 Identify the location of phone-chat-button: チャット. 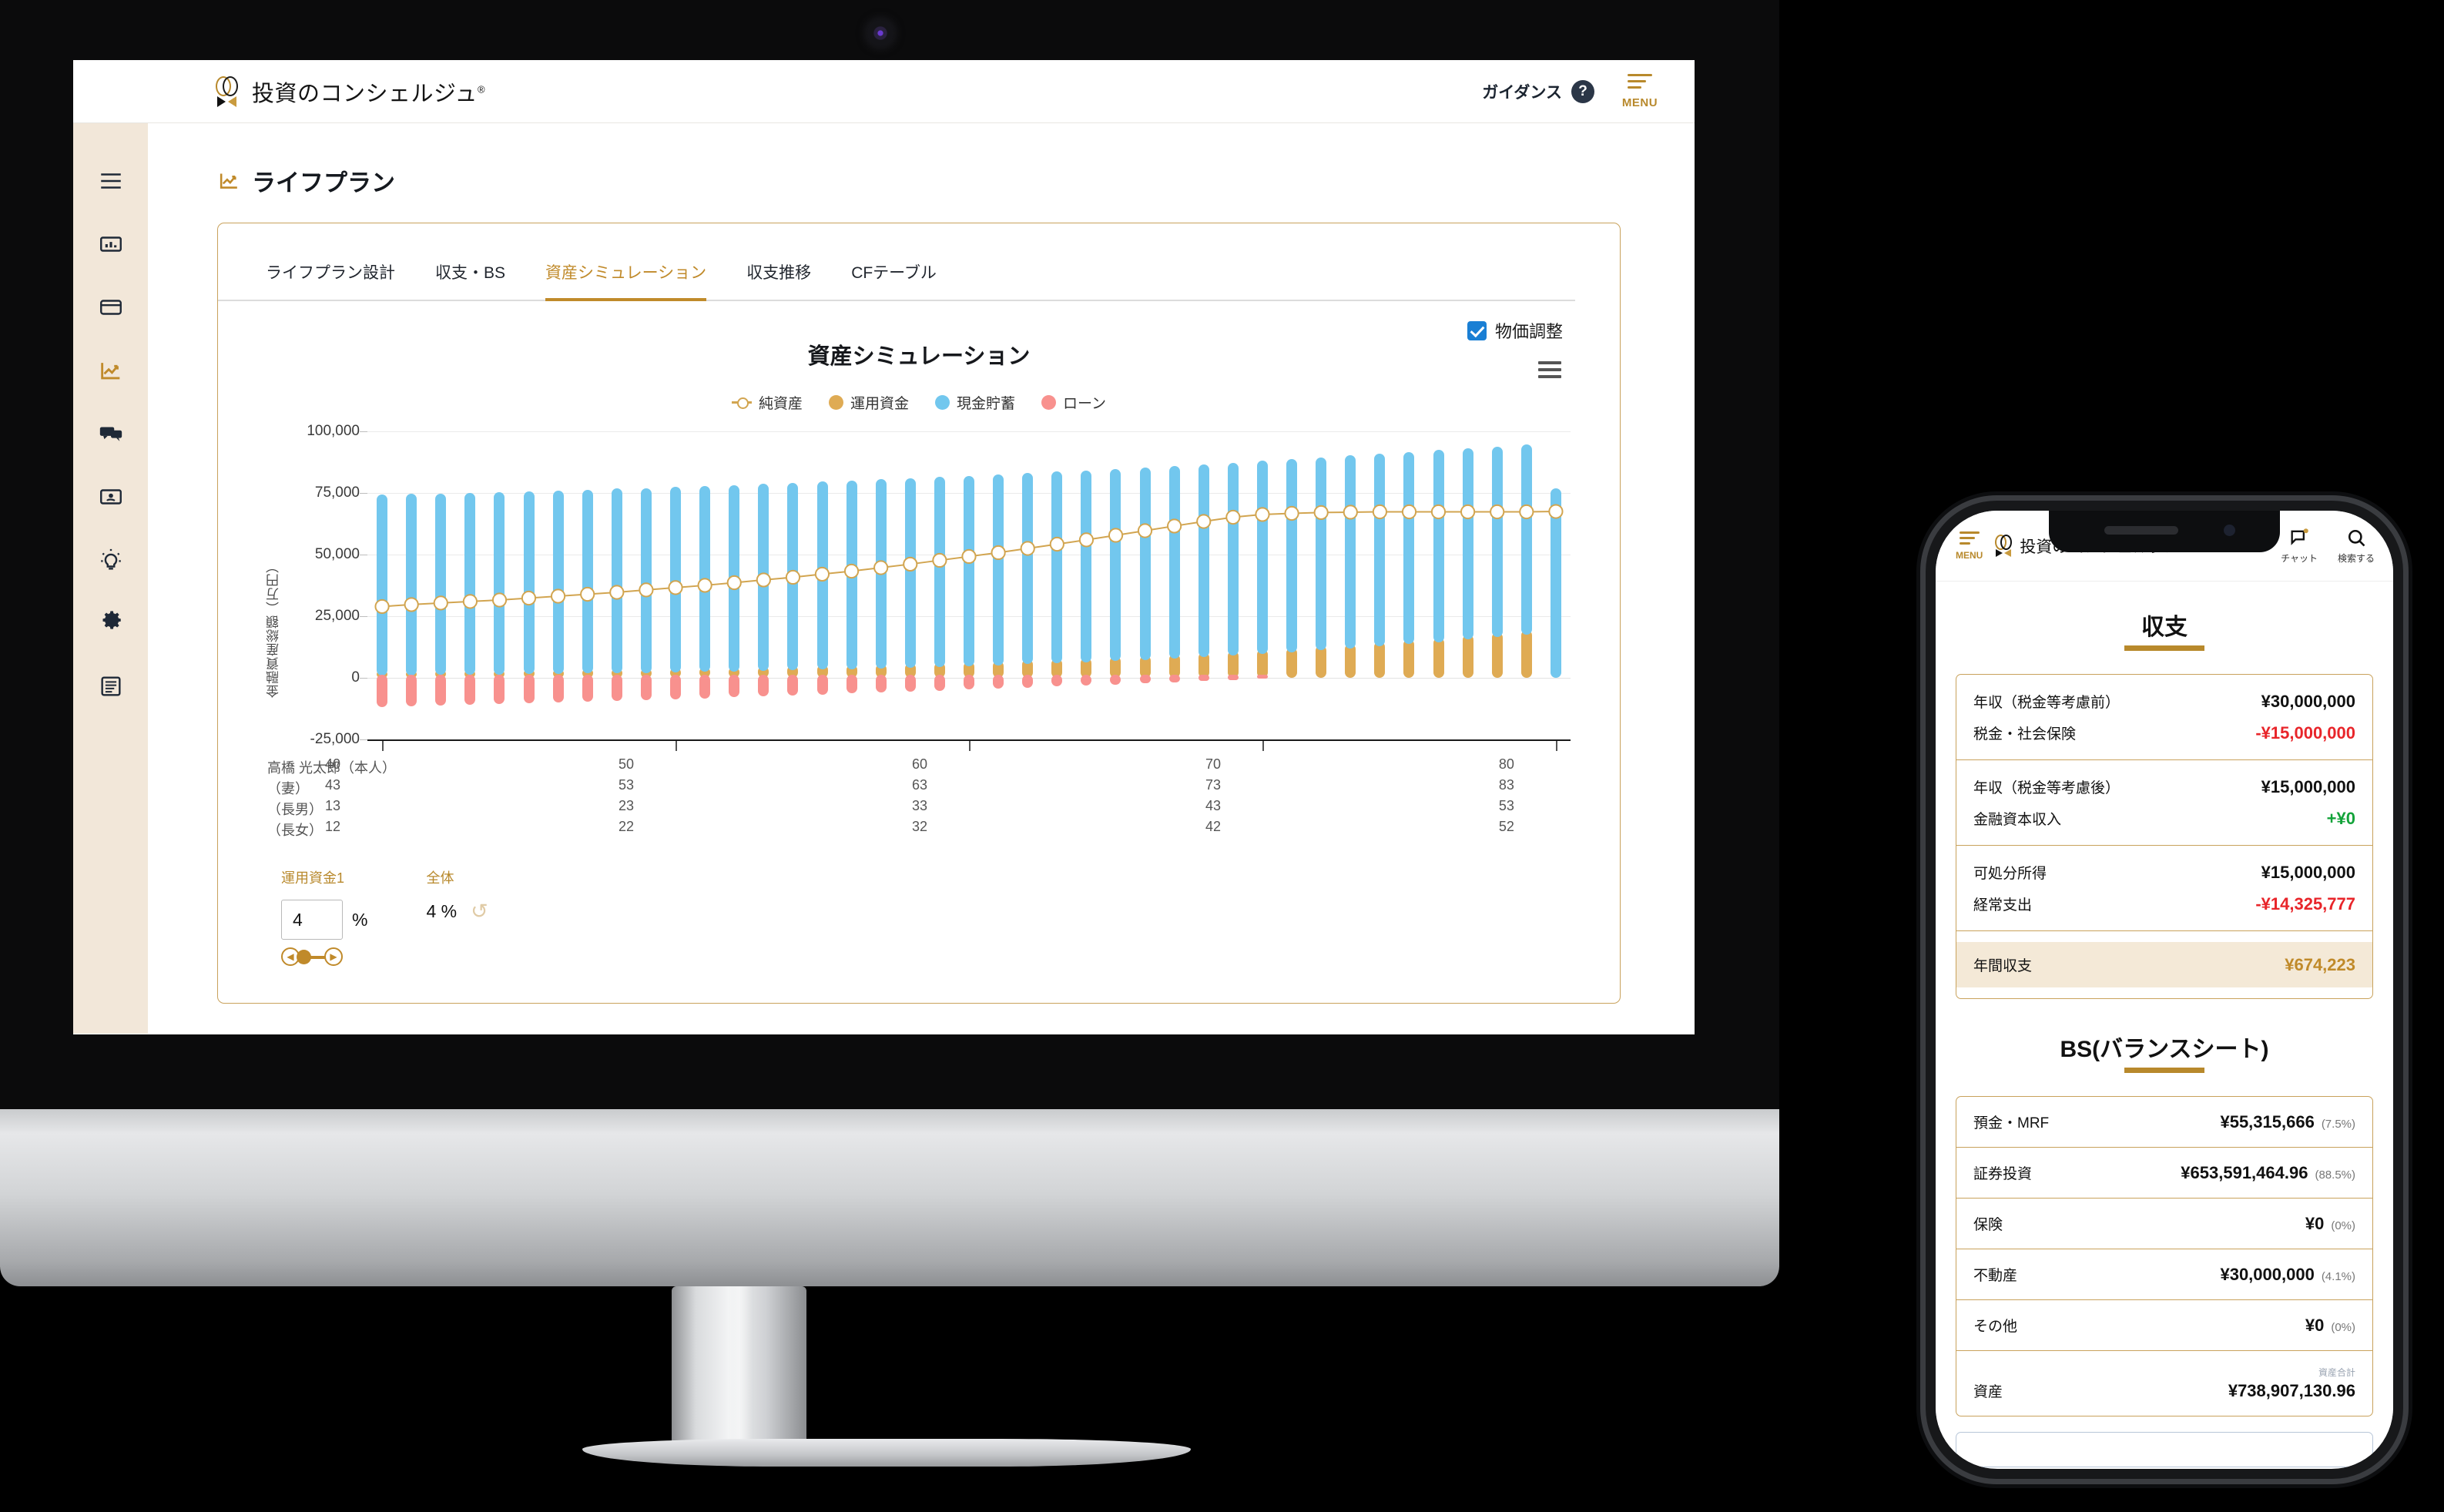
(2299, 546).